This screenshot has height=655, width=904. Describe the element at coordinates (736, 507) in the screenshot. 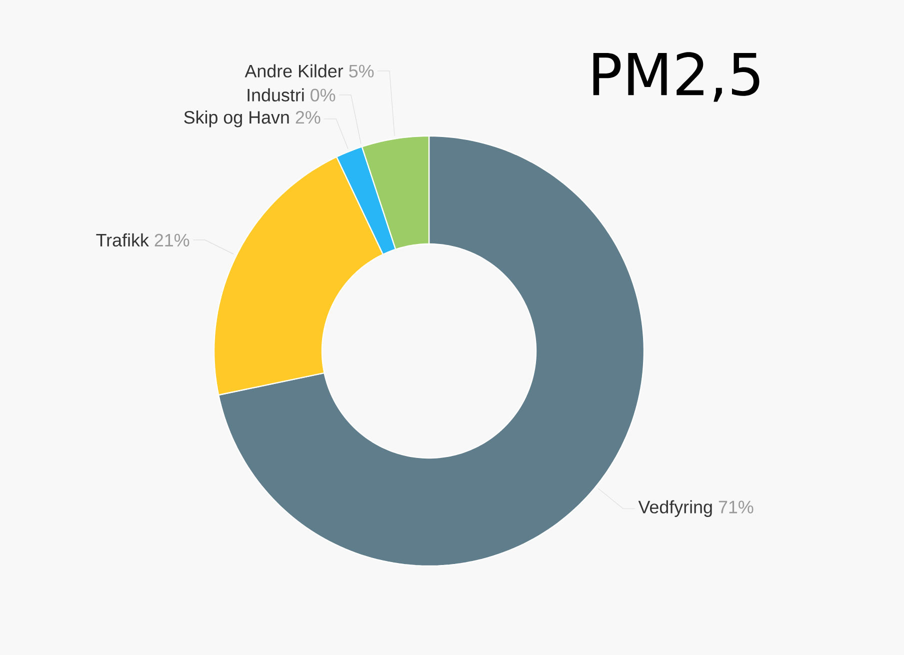

I see `data-label: 71%` at that location.